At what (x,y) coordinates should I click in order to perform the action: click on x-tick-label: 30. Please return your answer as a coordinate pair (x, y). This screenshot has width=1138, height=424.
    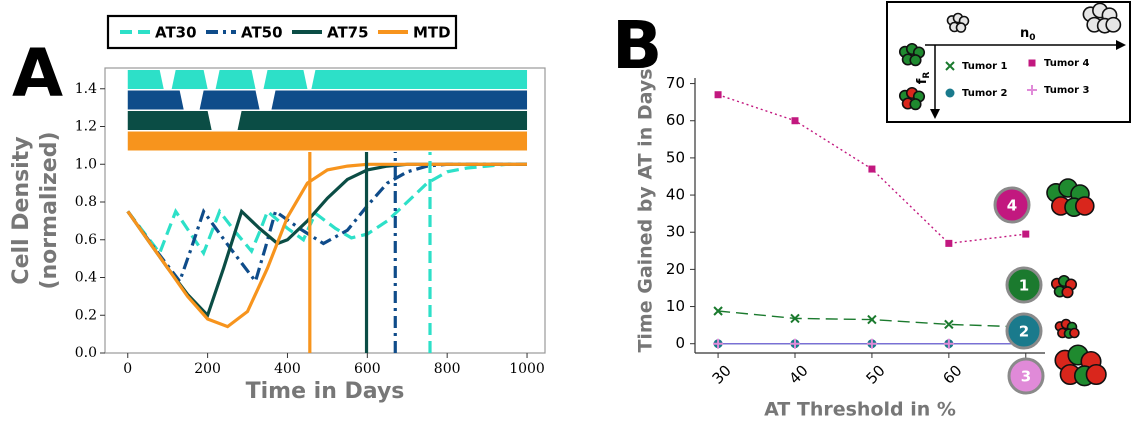
    Looking at the image, I should click on (722, 375).